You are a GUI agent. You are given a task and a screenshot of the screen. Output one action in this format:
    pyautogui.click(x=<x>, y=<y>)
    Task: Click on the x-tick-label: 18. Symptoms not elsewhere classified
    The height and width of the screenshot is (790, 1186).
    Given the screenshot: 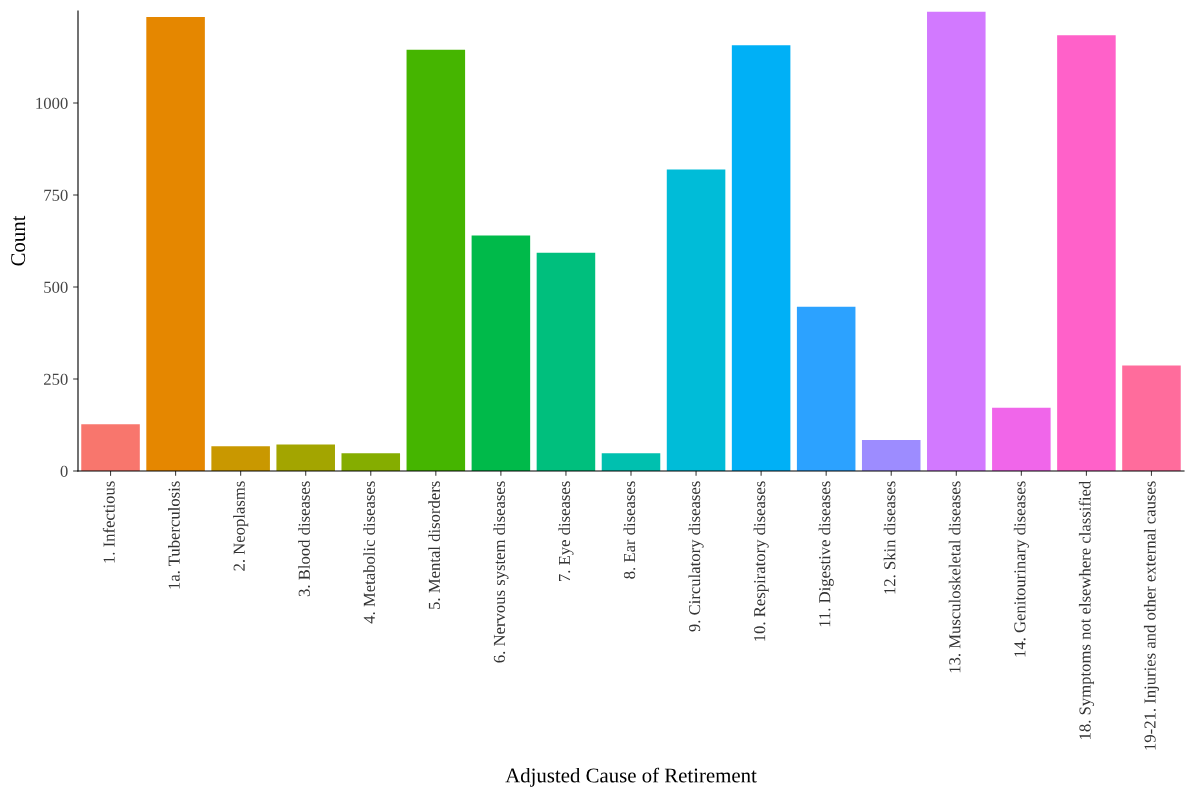 What is the action you would take?
    pyautogui.click(x=1086, y=609)
    